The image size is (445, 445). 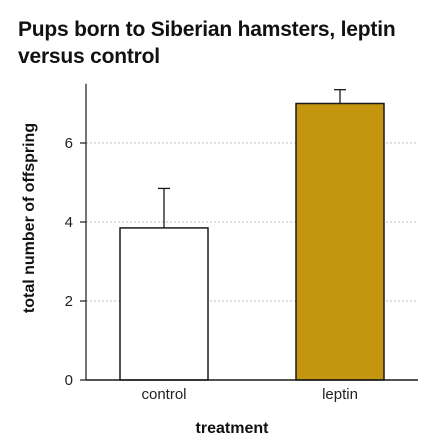 What do you see at coordinates (340, 241) in the screenshot?
I see `bar-leptin` at bounding box center [340, 241].